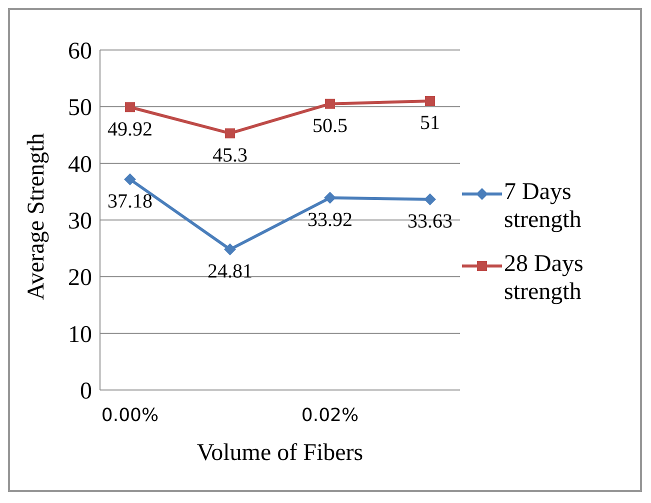  I want to click on x-tick-label: 0.02%, so click(330, 415).